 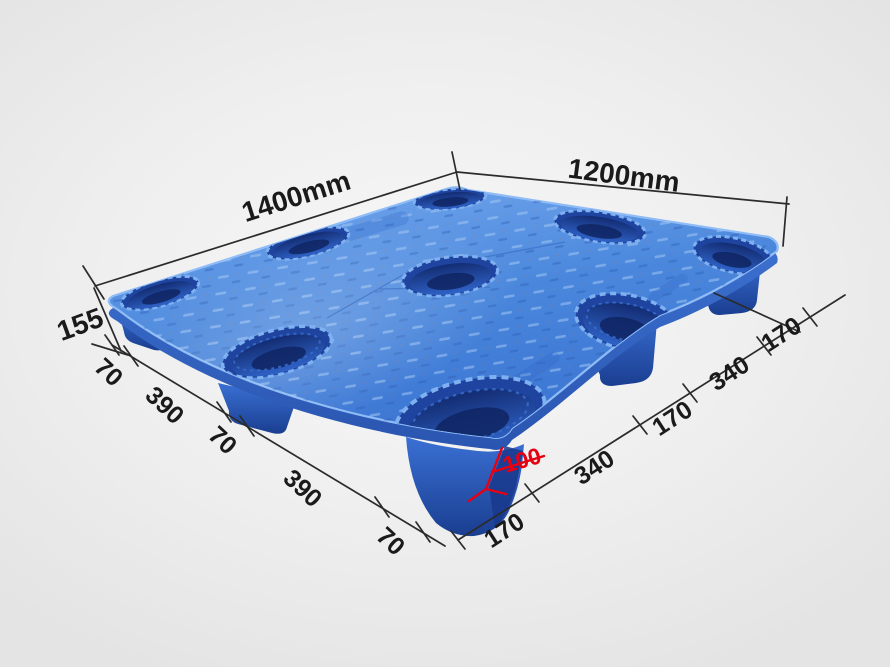 I want to click on chamfer-leader-line, so click(x=518, y=464).